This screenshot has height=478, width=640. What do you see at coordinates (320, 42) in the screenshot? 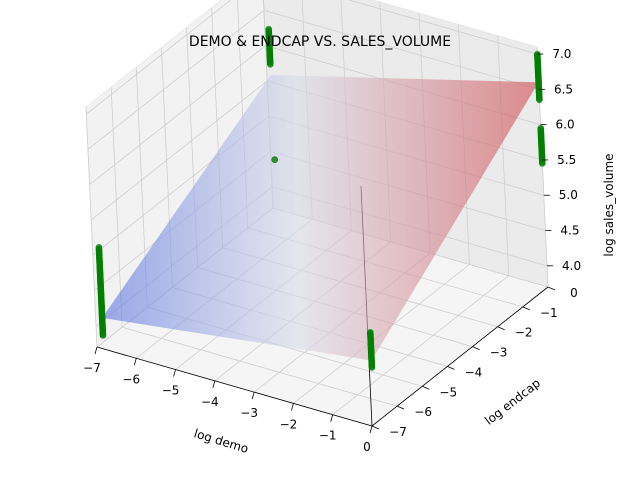
I see `chart-title: DEMO & ENDCAP VS. SALES_VOLUME` at bounding box center [320, 42].